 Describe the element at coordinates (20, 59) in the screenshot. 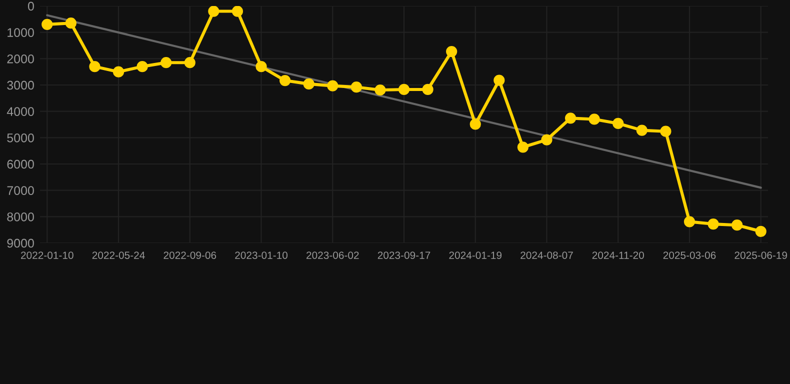

I see `y-tick-label: 2000` at that location.